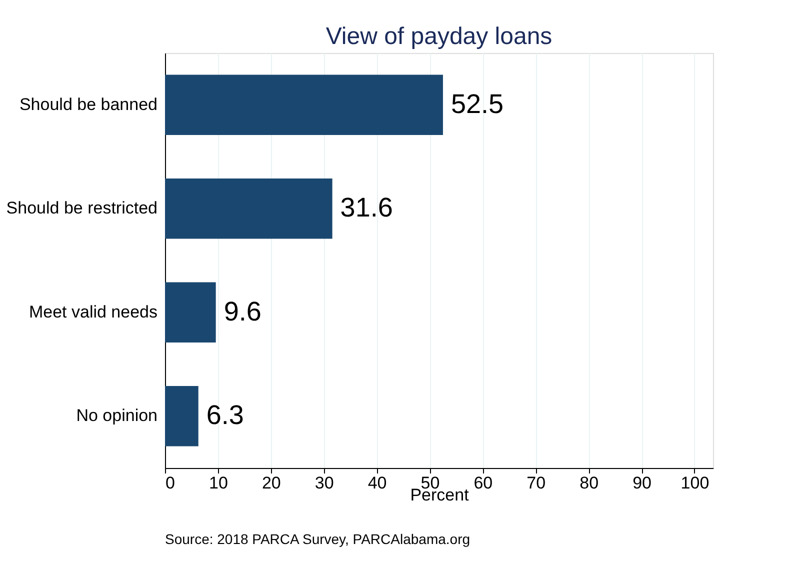  I want to click on data-label: 52.5, so click(477, 103).